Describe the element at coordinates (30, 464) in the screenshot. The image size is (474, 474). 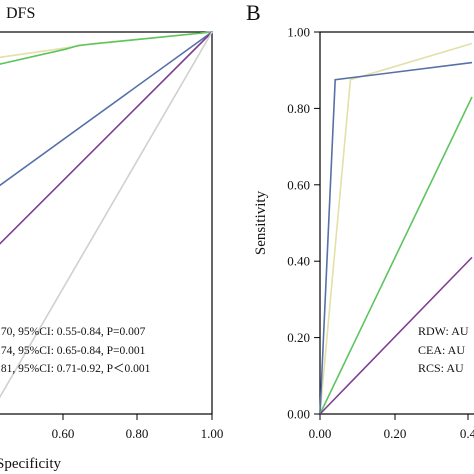
I see `panel-a-x-axis-label: Specificity` at that location.